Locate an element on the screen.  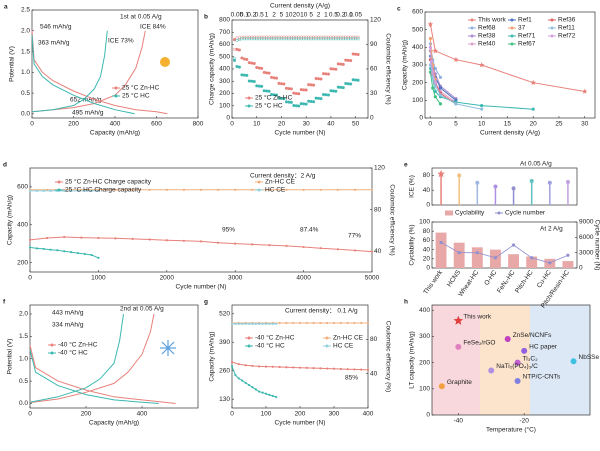
y-tick-label: 0.0 is located at coordinates (25, 114).